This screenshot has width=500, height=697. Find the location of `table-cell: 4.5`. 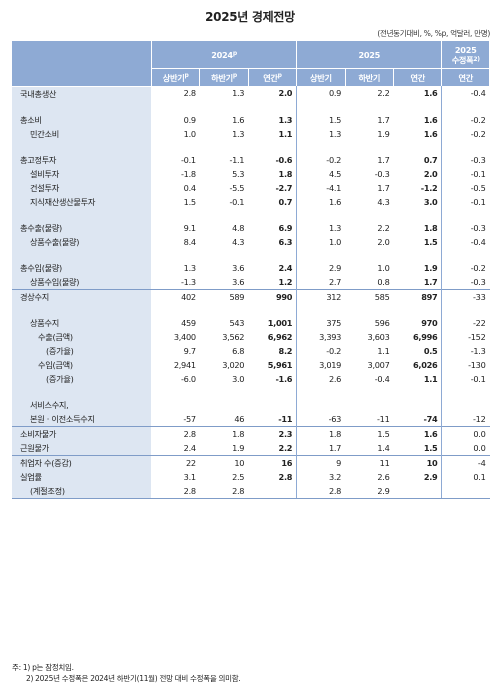

table-cell: 4.5 is located at coordinates (321, 173).